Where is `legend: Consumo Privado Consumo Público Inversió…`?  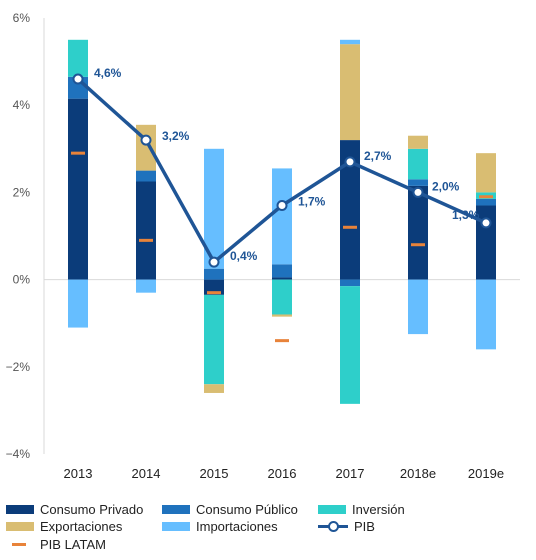 legend: Consumo Privado Consumo Público Inversió… is located at coordinates (268, 529).